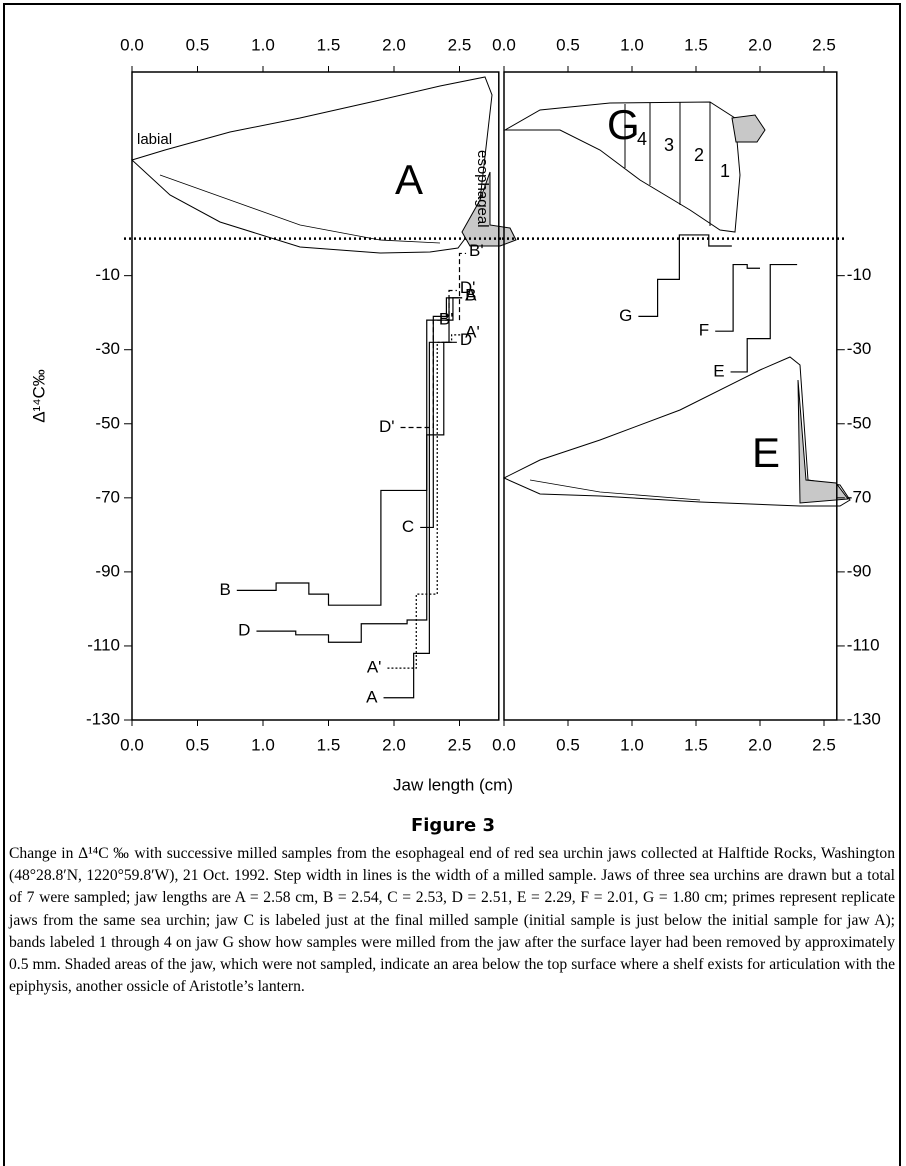  Describe the element at coordinates (453, 825) in the screenshot. I see `figure-title: Figure 3` at that location.